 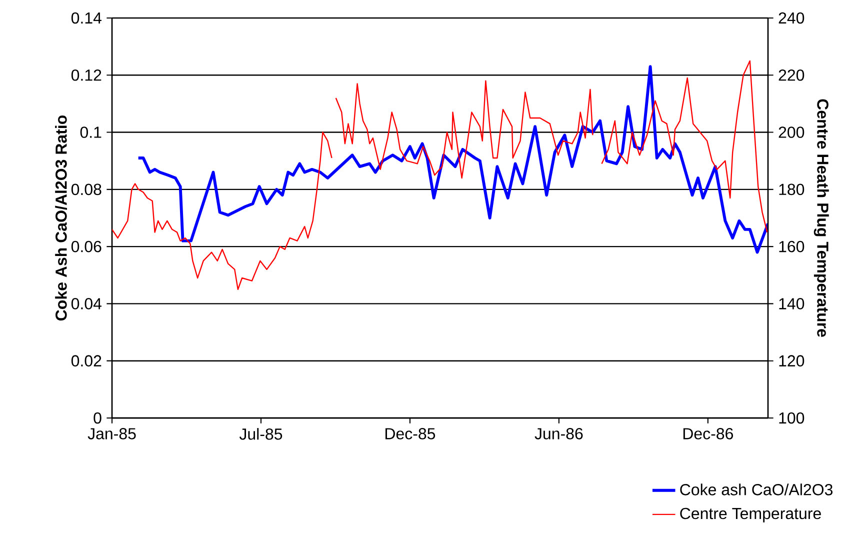 What do you see at coordinates (791, 418) in the screenshot?
I see `y2-tick-label: 100` at bounding box center [791, 418].